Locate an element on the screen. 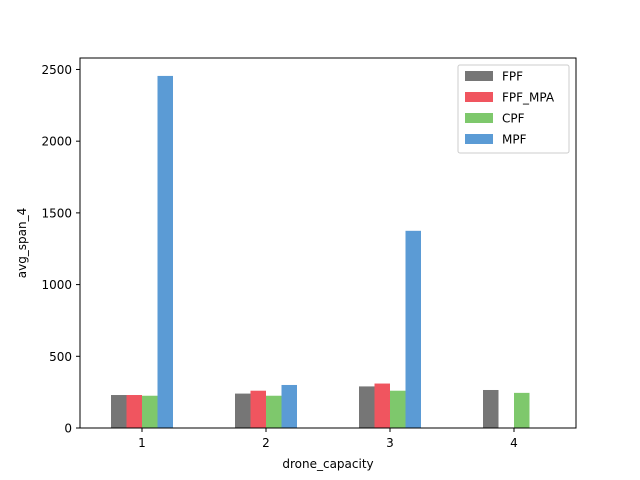  legend-label-fpf: FPF is located at coordinates (512, 77).